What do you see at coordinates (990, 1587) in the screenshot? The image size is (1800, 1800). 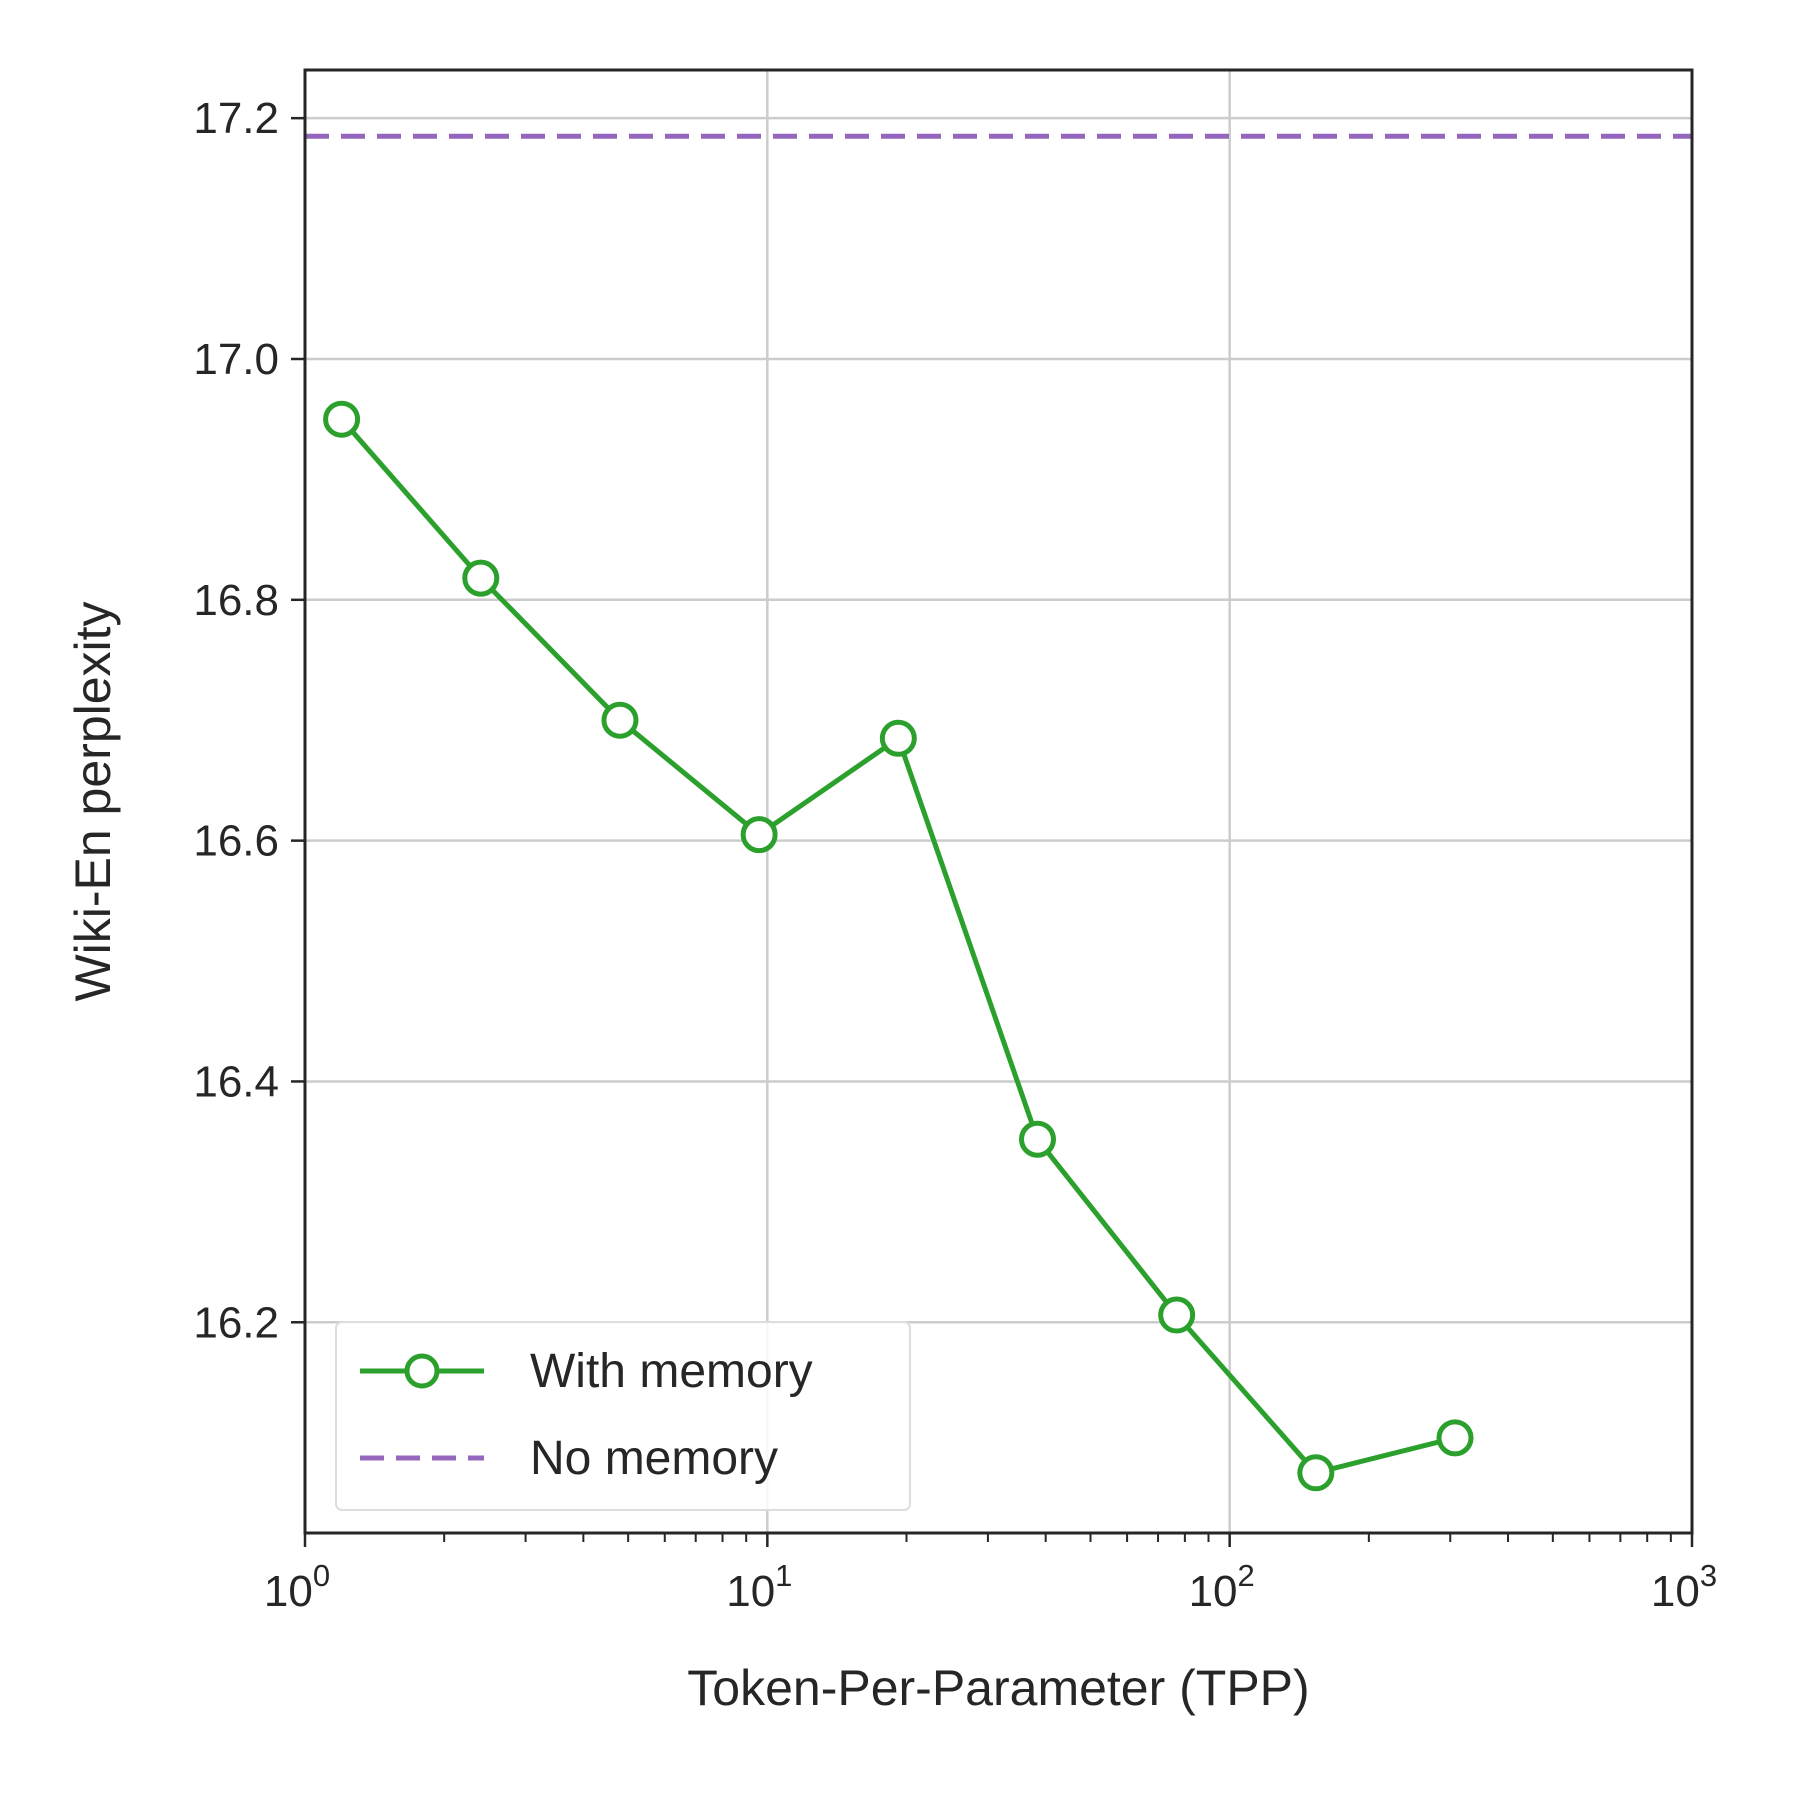 I see `x-axis-tick-labels: 10⁰ 10¹ 10² 10³` at bounding box center [990, 1587].